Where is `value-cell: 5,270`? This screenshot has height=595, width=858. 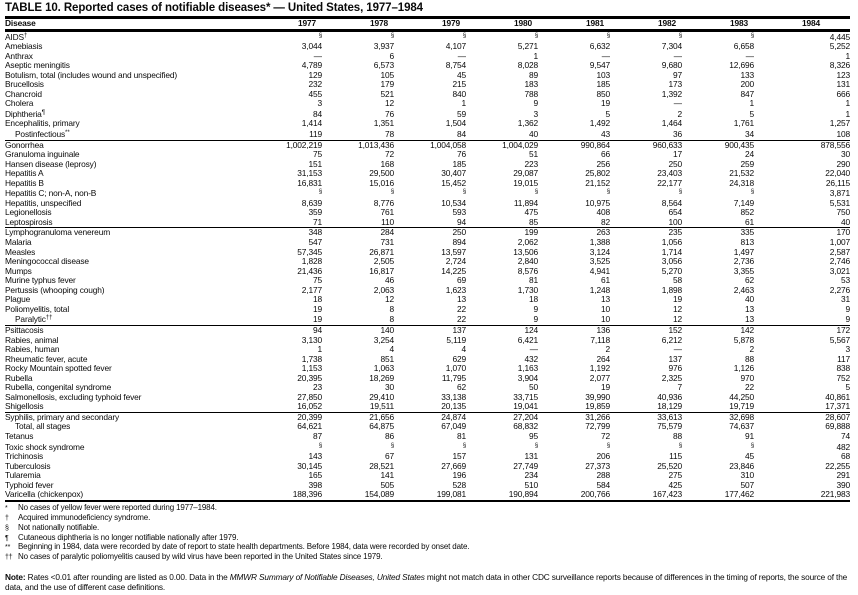 value-cell: 5,270 is located at coordinates (671, 271).